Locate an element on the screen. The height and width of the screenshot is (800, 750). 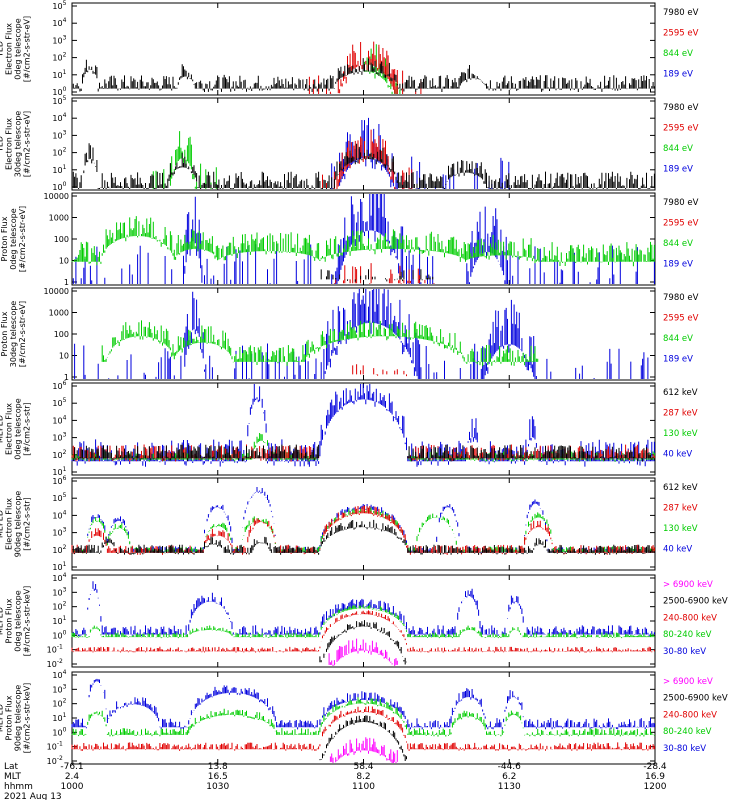
legend-entry: 40 keV is located at coordinates (677, 549).